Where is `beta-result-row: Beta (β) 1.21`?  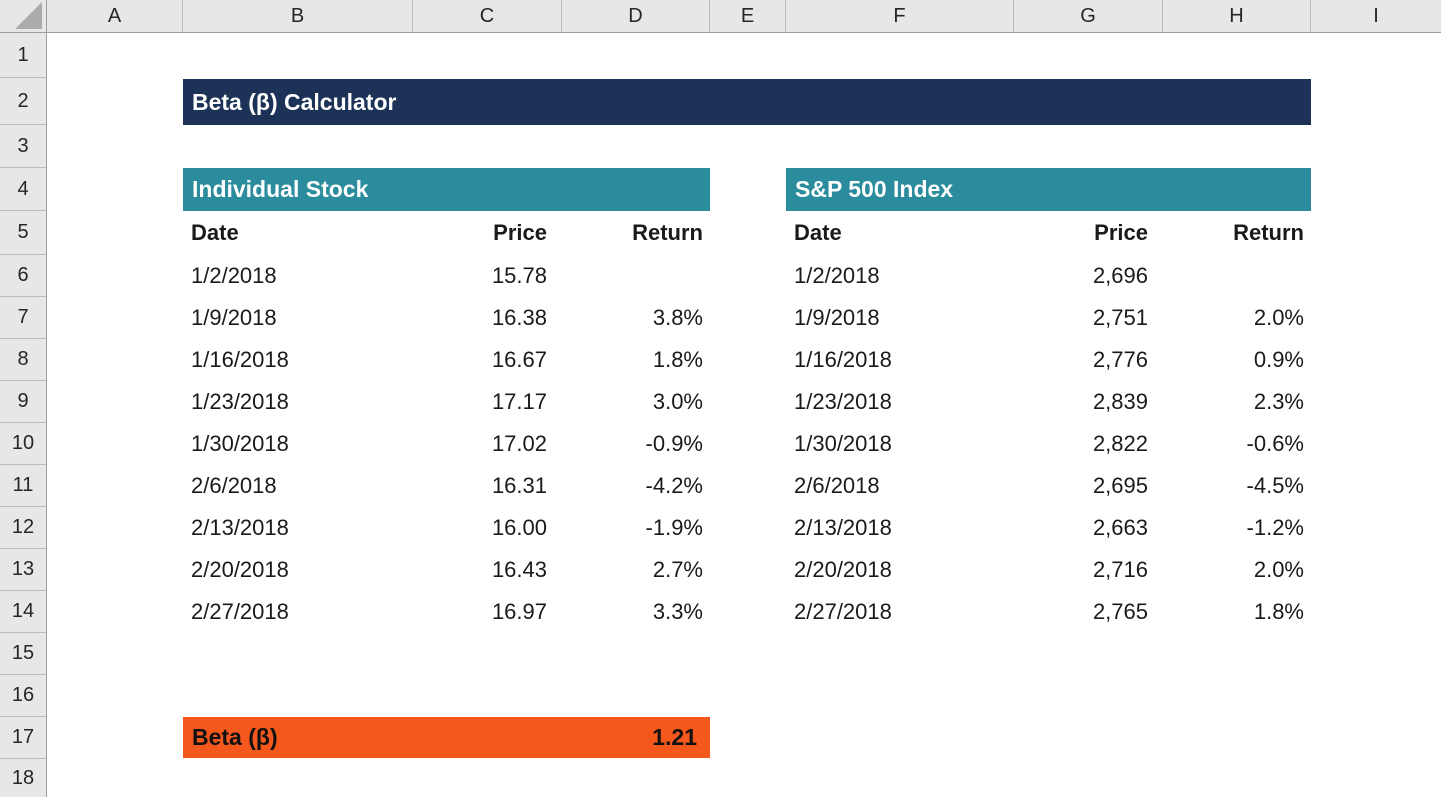
beta-result-row: Beta (β) 1.21 is located at coordinates (446, 737).